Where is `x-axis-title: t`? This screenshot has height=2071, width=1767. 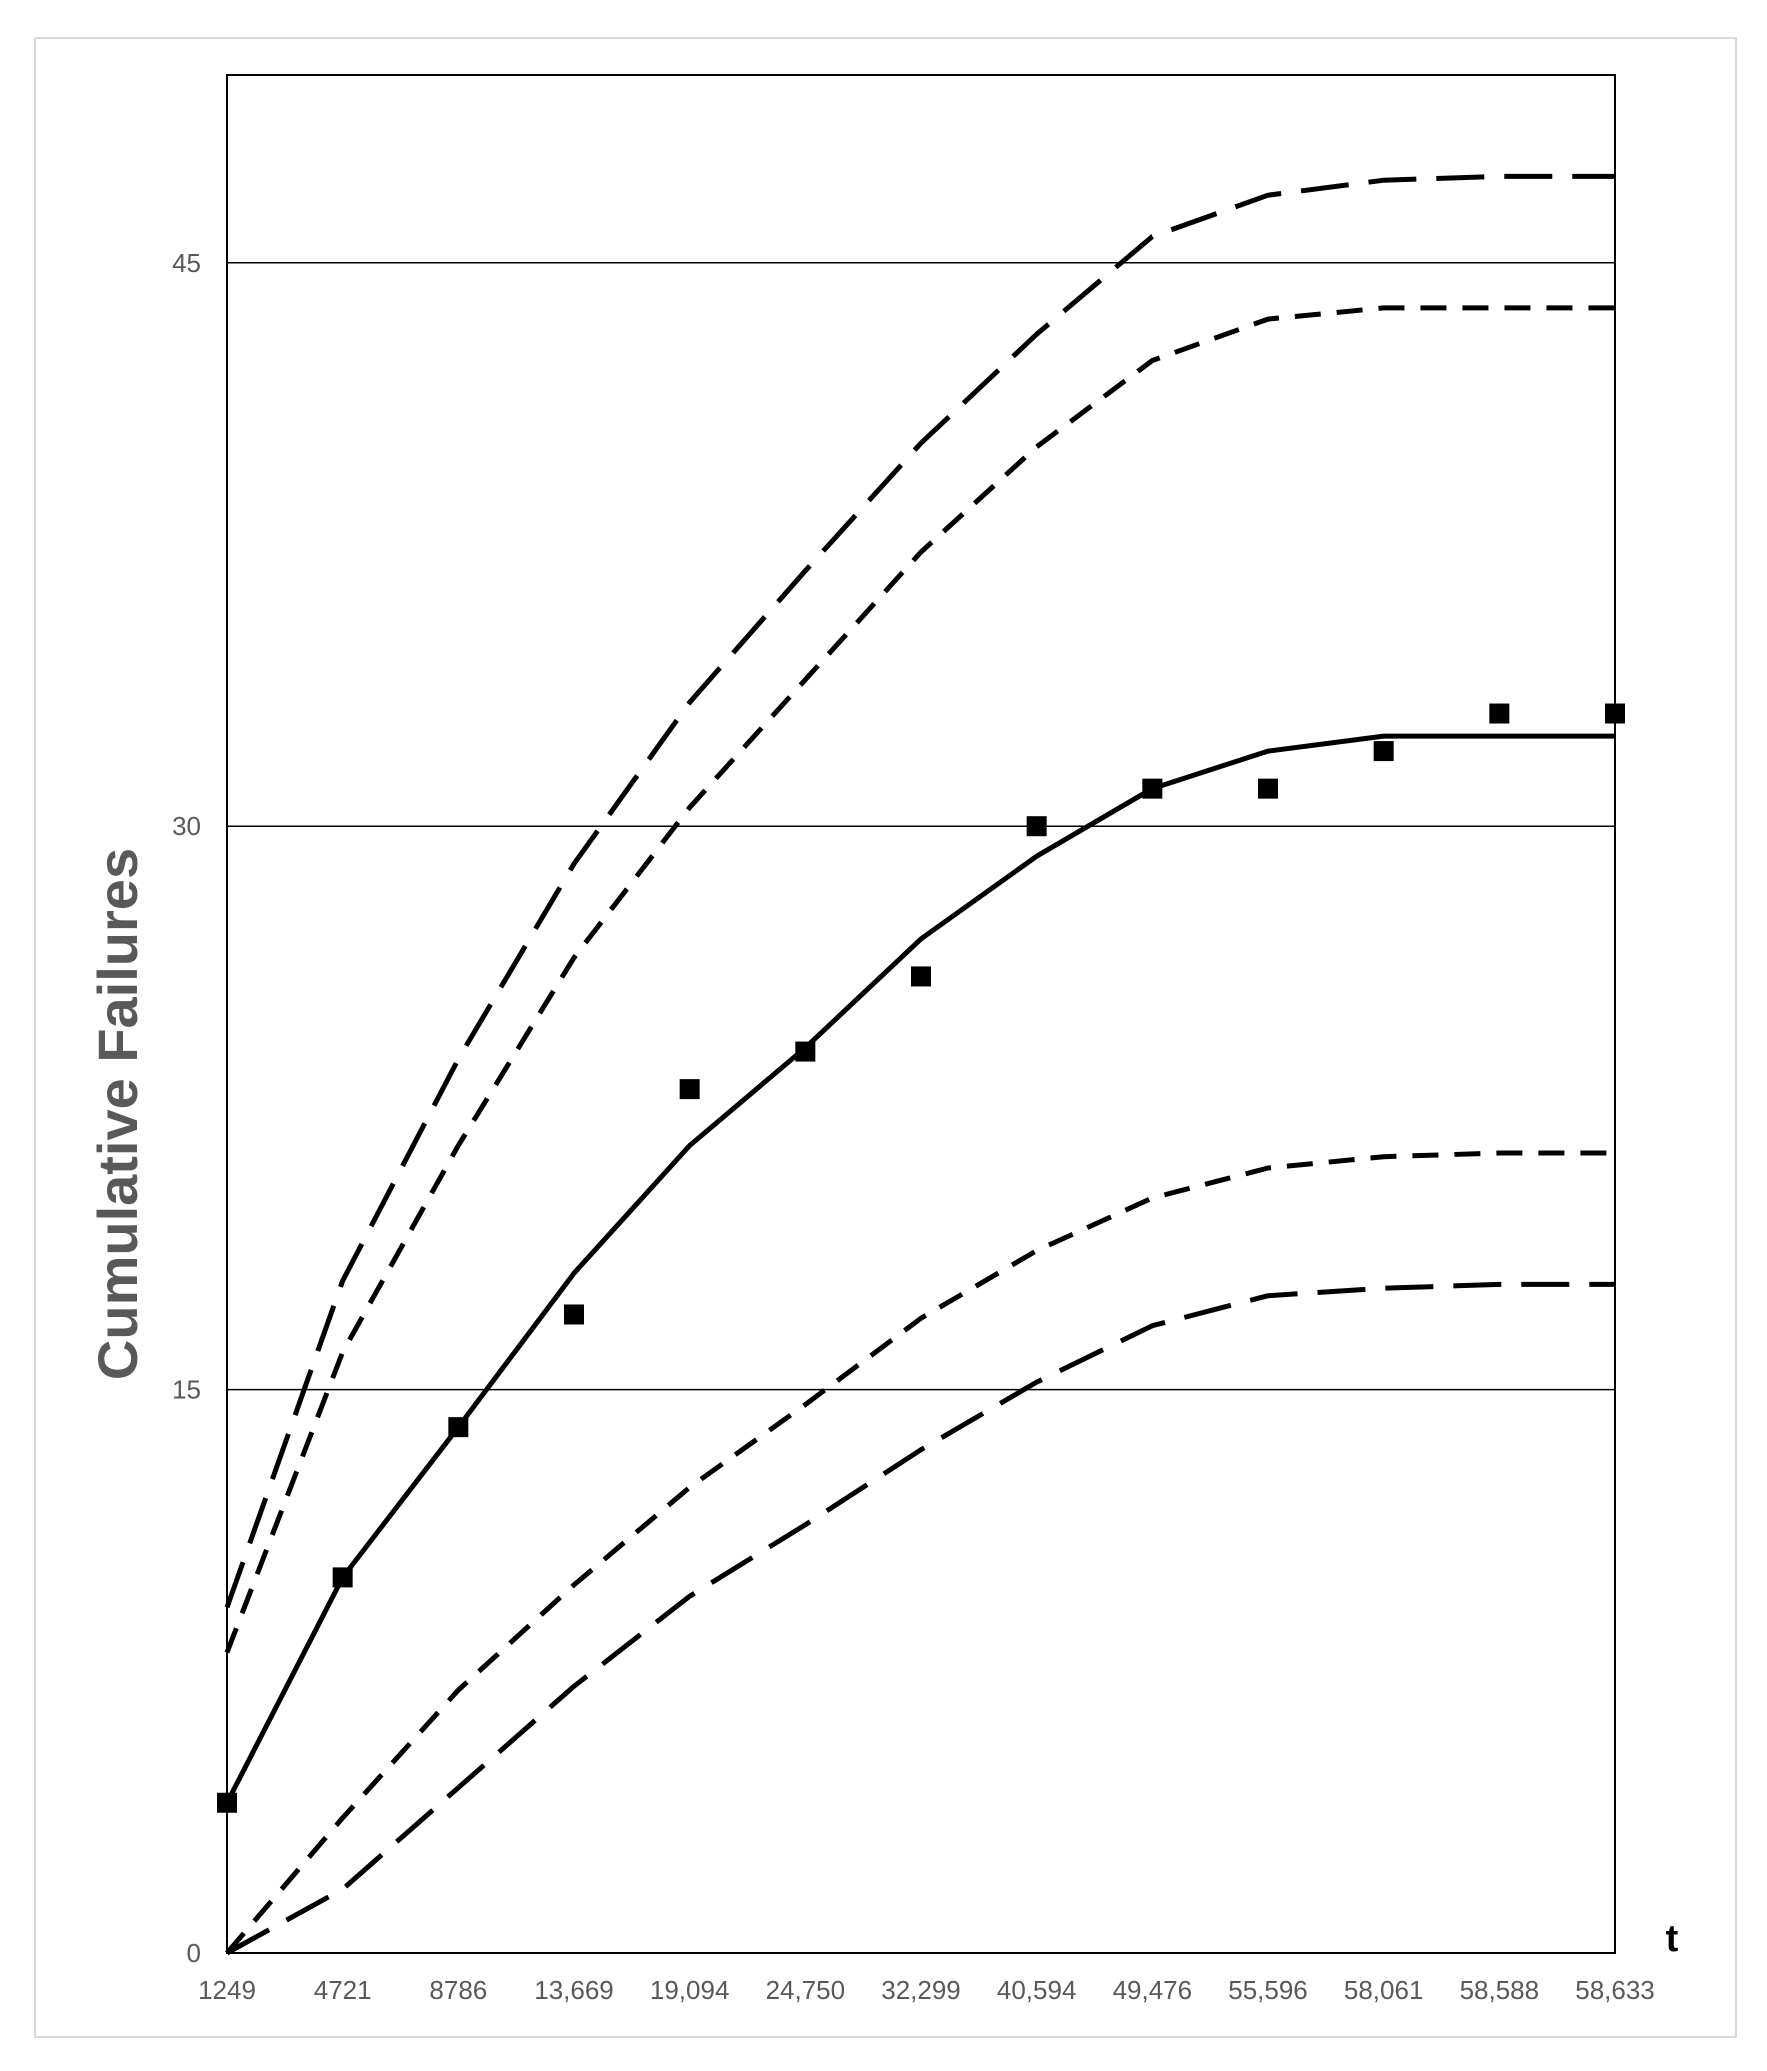 x-axis-title: t is located at coordinates (1672, 1939).